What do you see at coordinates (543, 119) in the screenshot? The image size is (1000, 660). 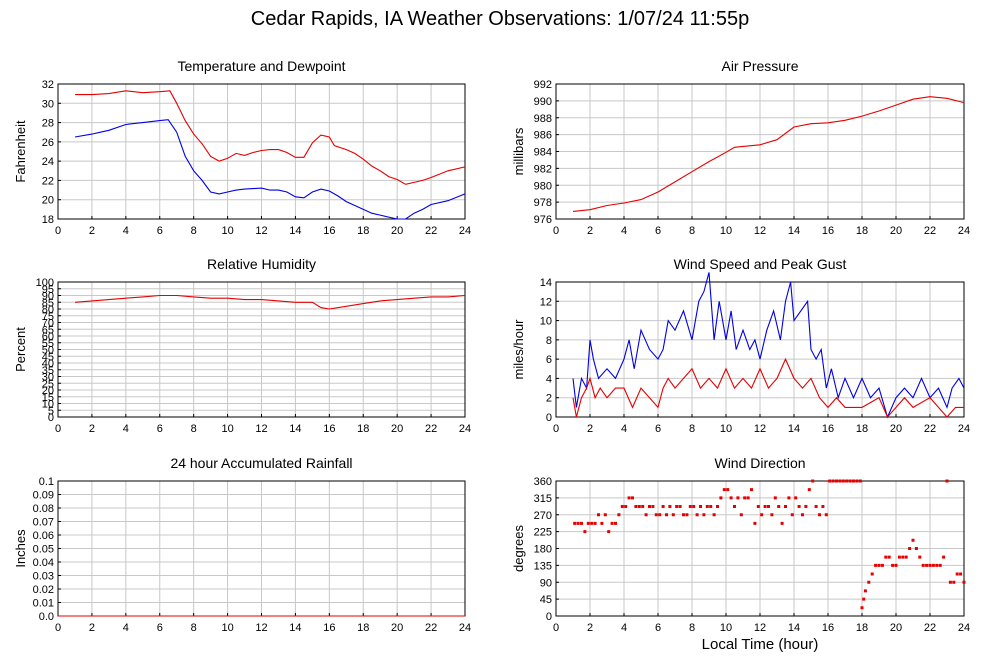 I see `y-tick-label: 988` at bounding box center [543, 119].